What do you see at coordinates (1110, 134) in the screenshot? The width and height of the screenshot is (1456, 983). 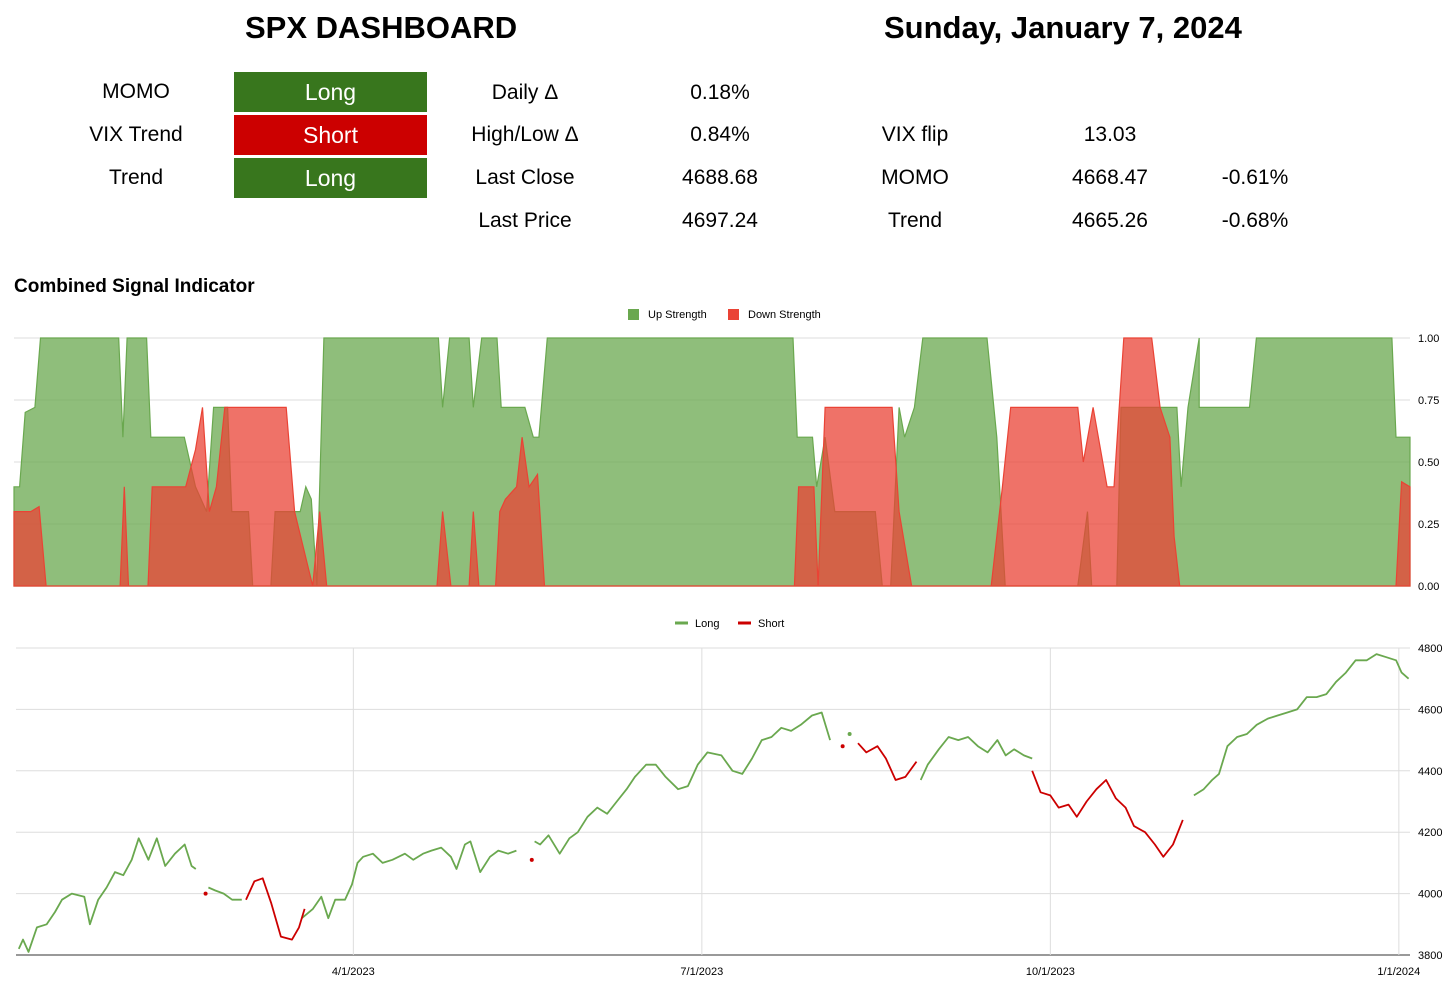 I see `level-value-vix-flip: 13.03` at bounding box center [1110, 134].